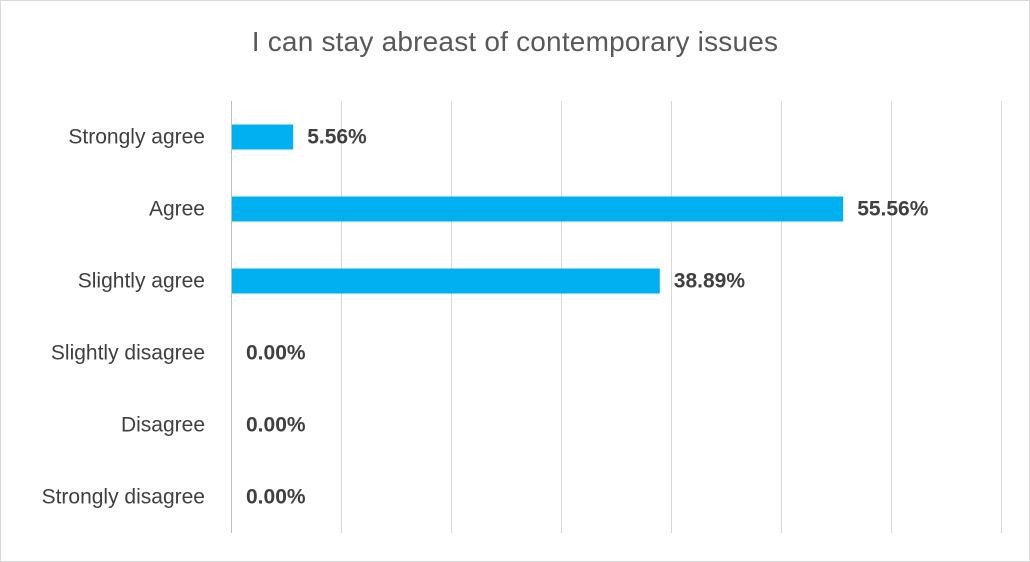  I want to click on data-label: 38.89%, so click(710, 281).